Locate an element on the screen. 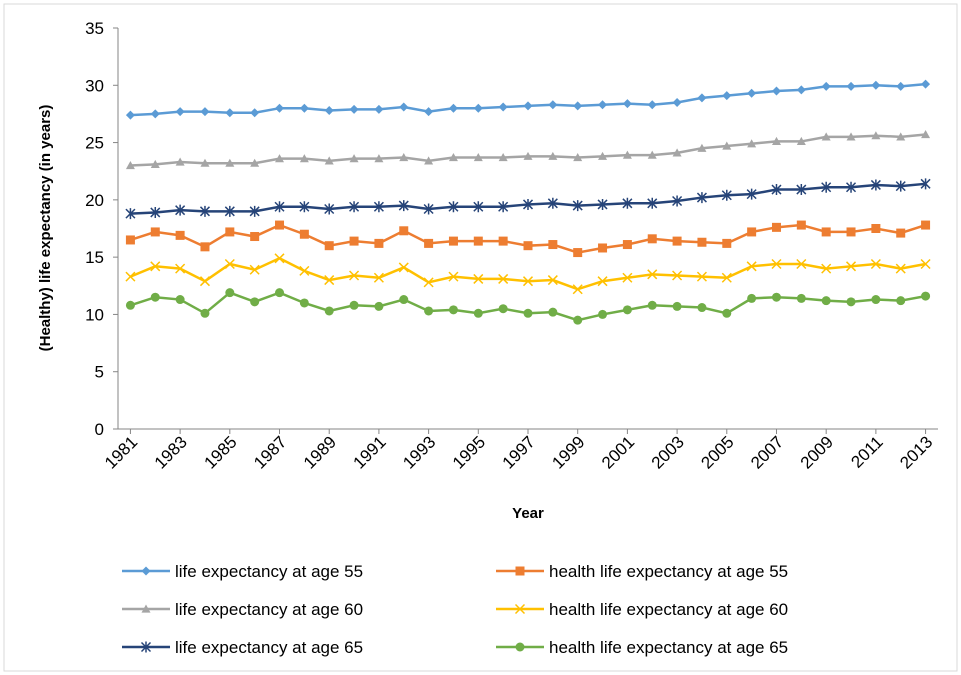 This screenshot has width=961, height=675. y-tick-label: 5 is located at coordinates (99, 372).